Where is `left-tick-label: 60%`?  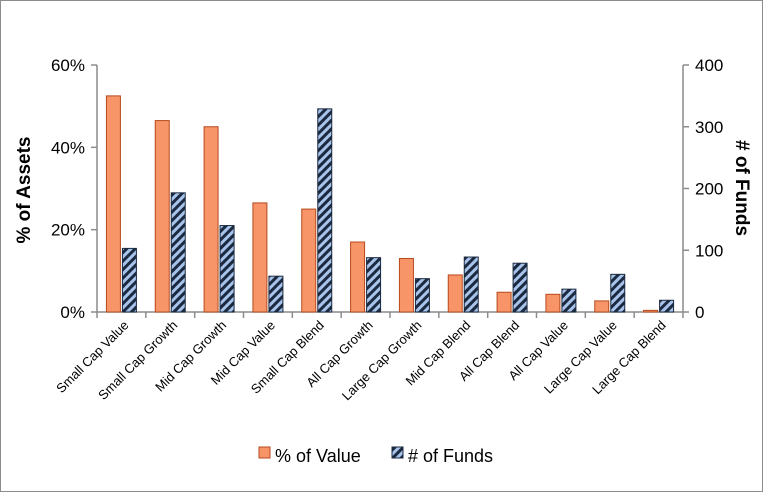
left-tick-label: 60% is located at coordinates (68, 65).